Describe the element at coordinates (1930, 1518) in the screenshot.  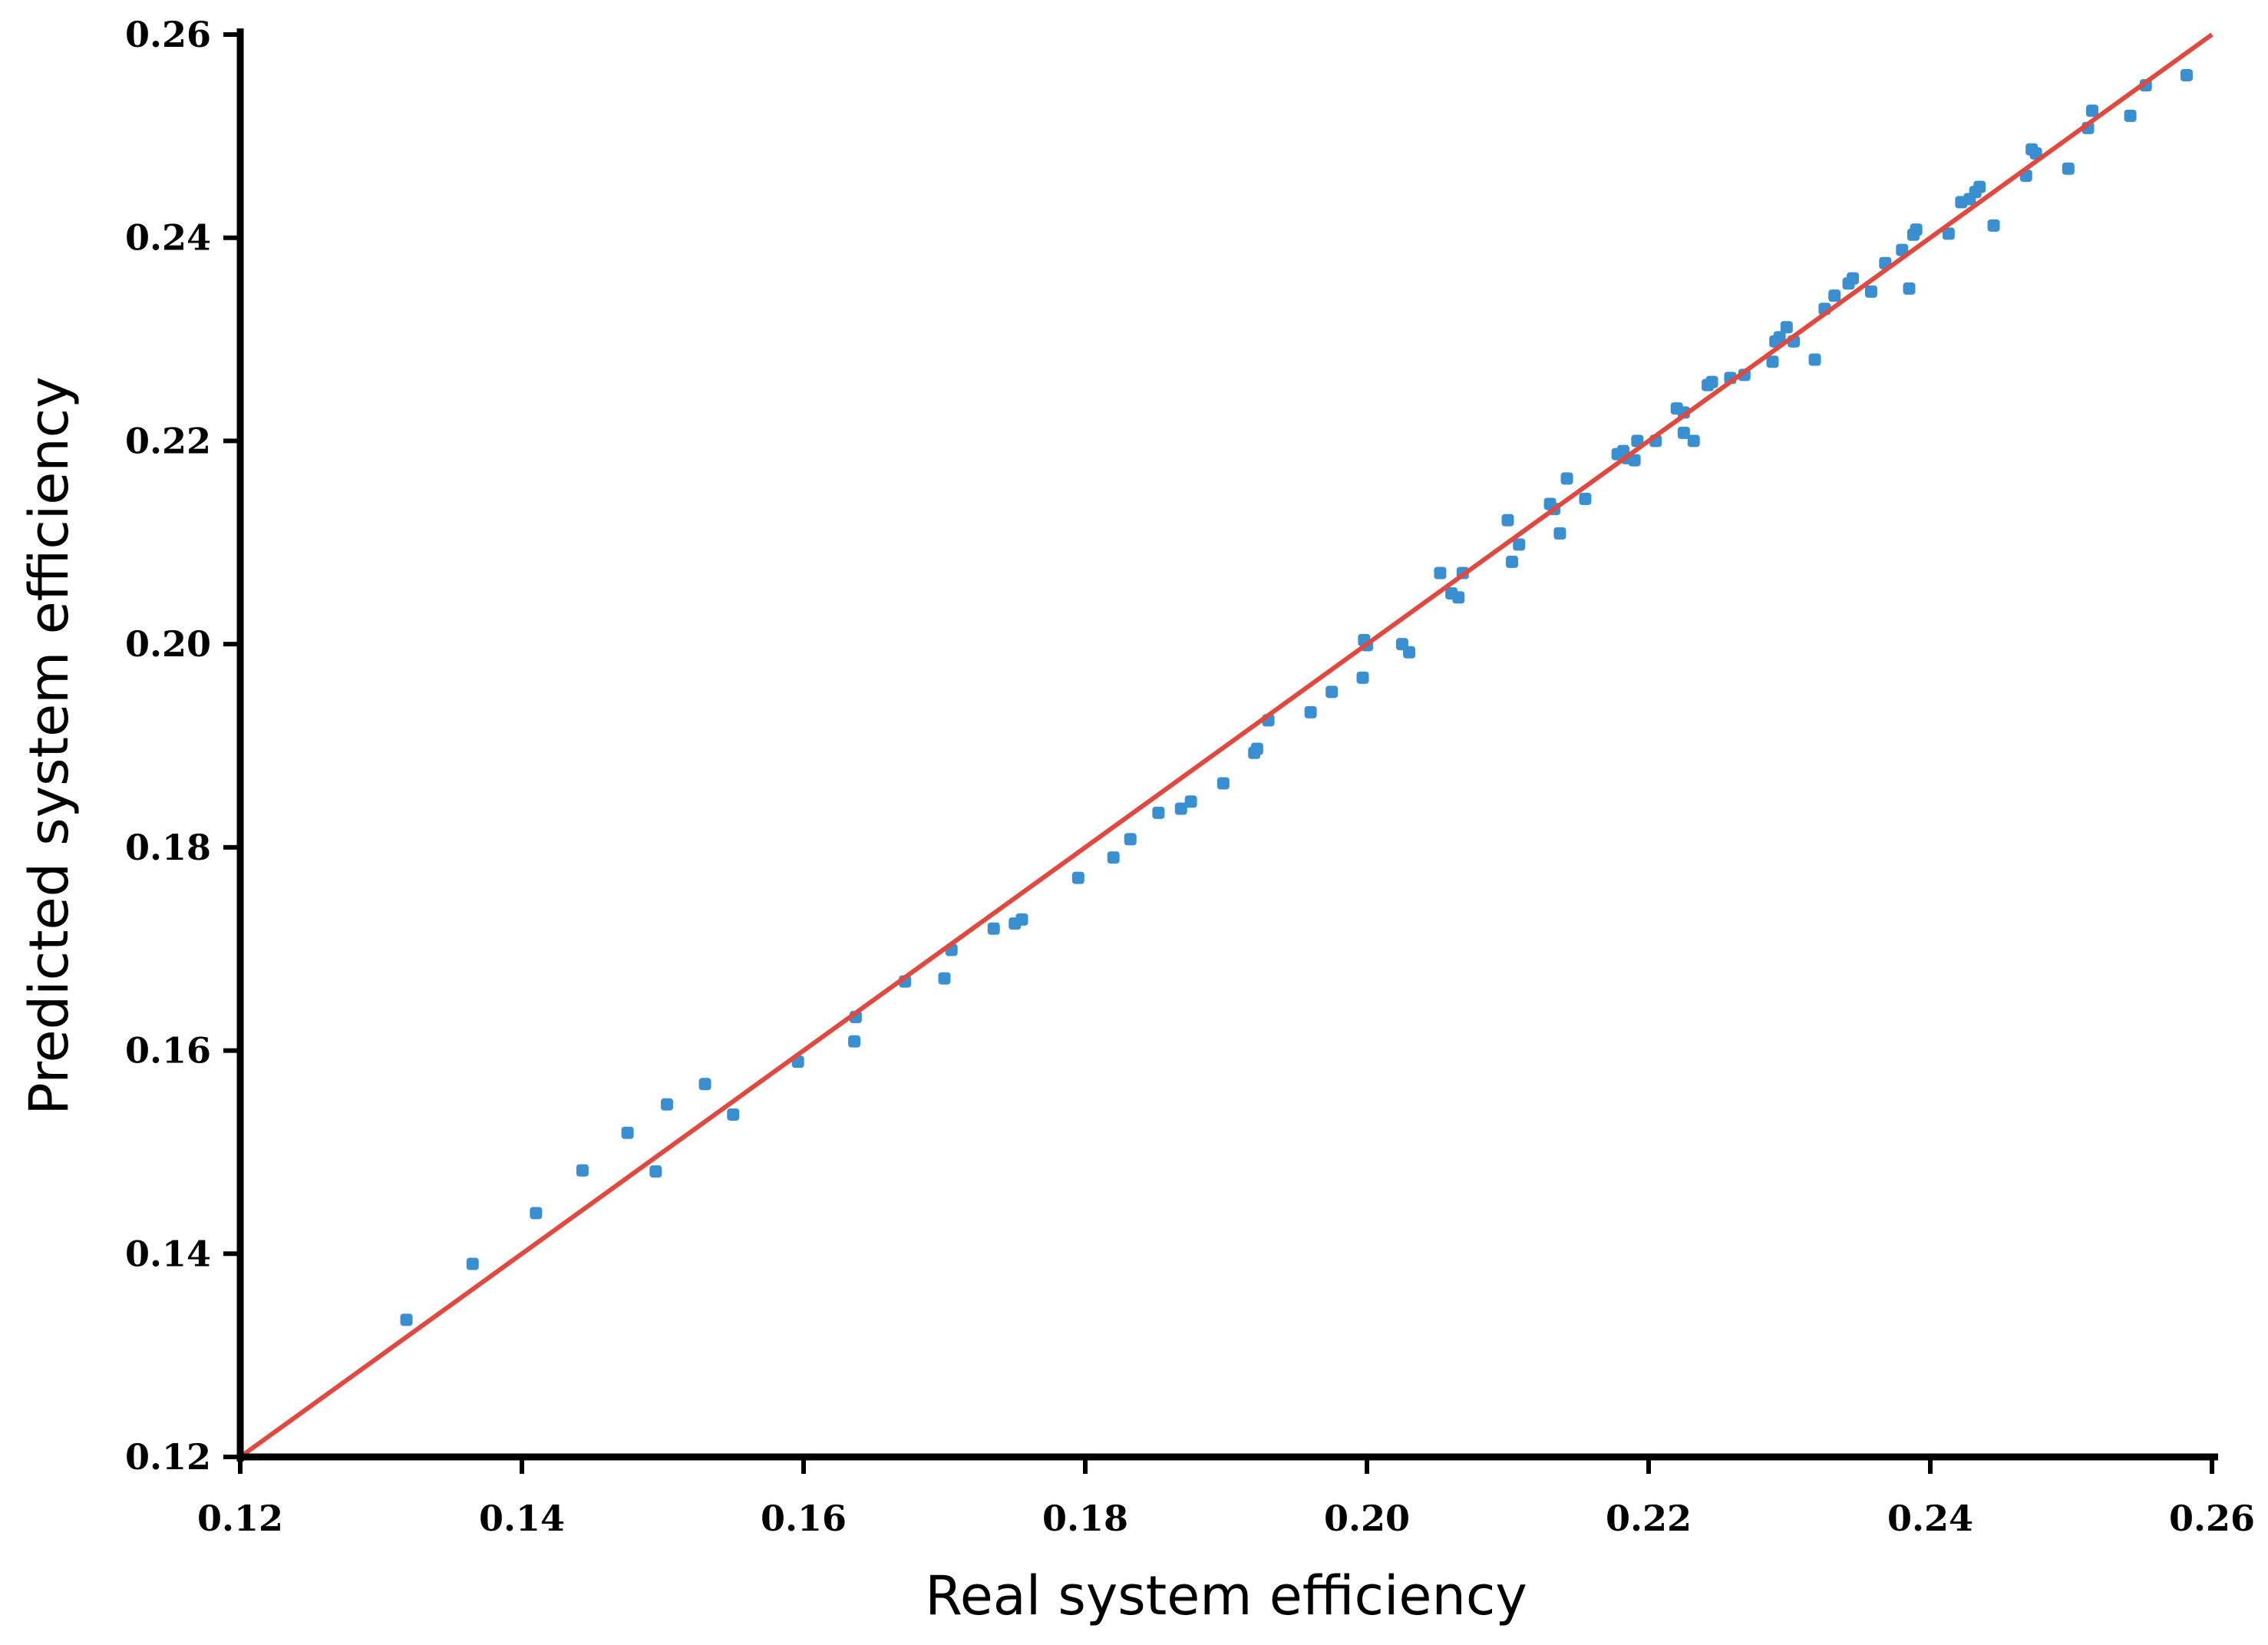
I see `x-tick-label: 0.24` at that location.